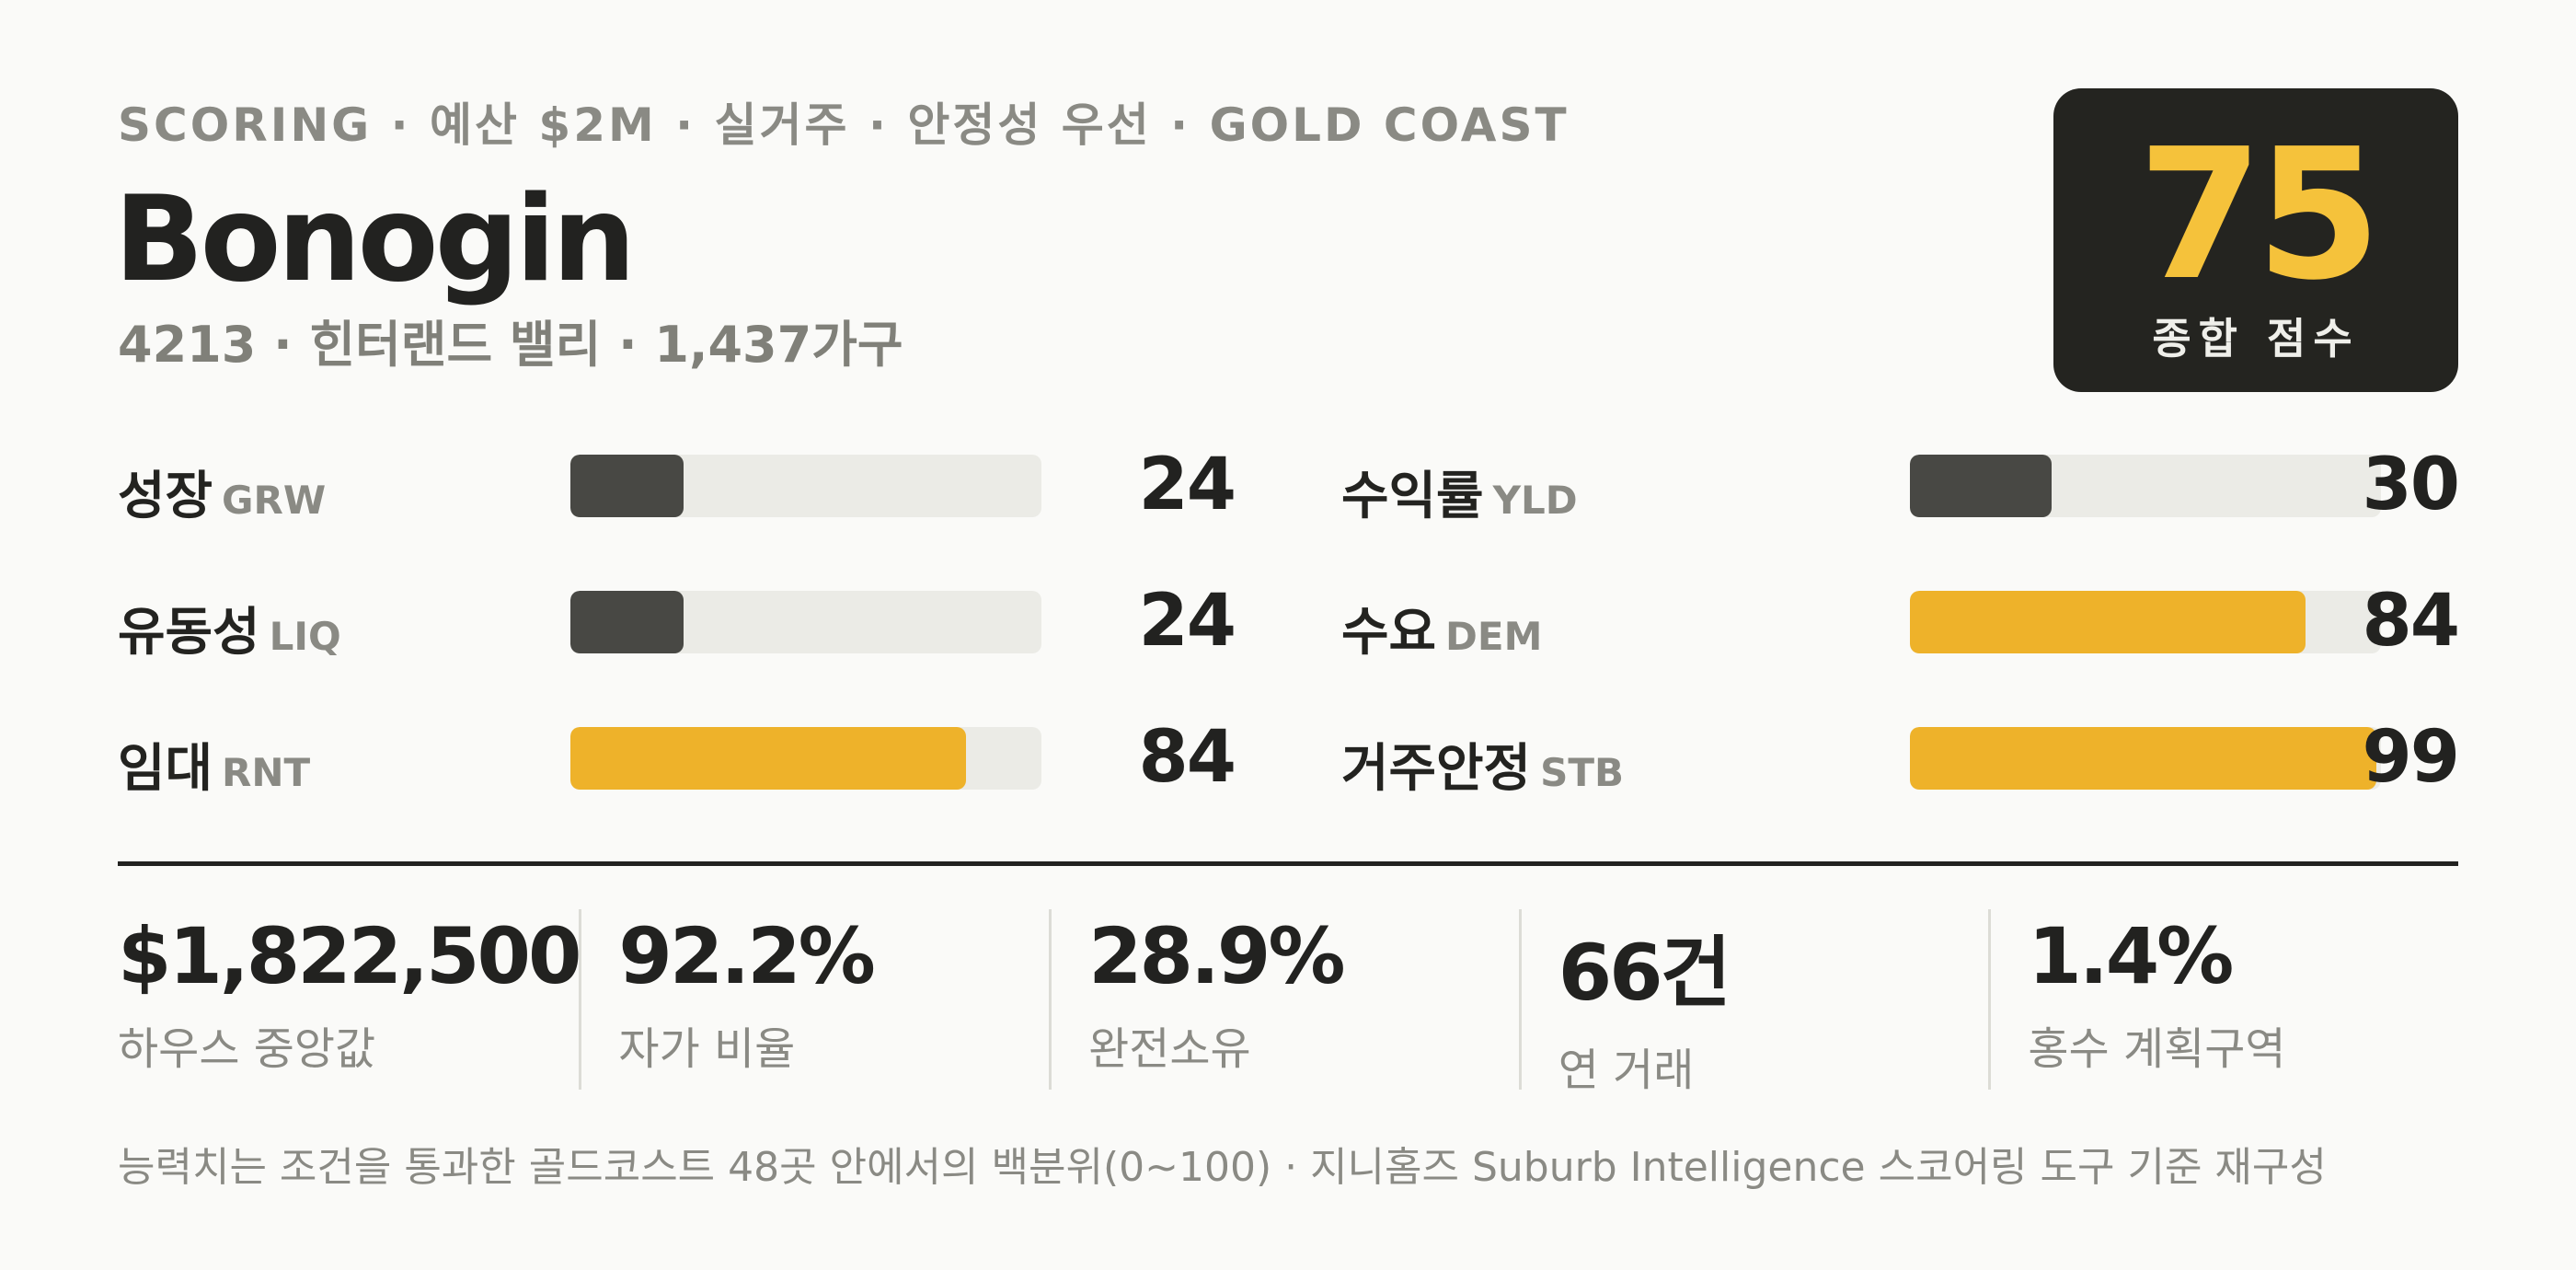 Image resolution: width=2576 pixels, height=1270 pixels. I want to click on stat-value: $1,822,500, so click(349, 956).